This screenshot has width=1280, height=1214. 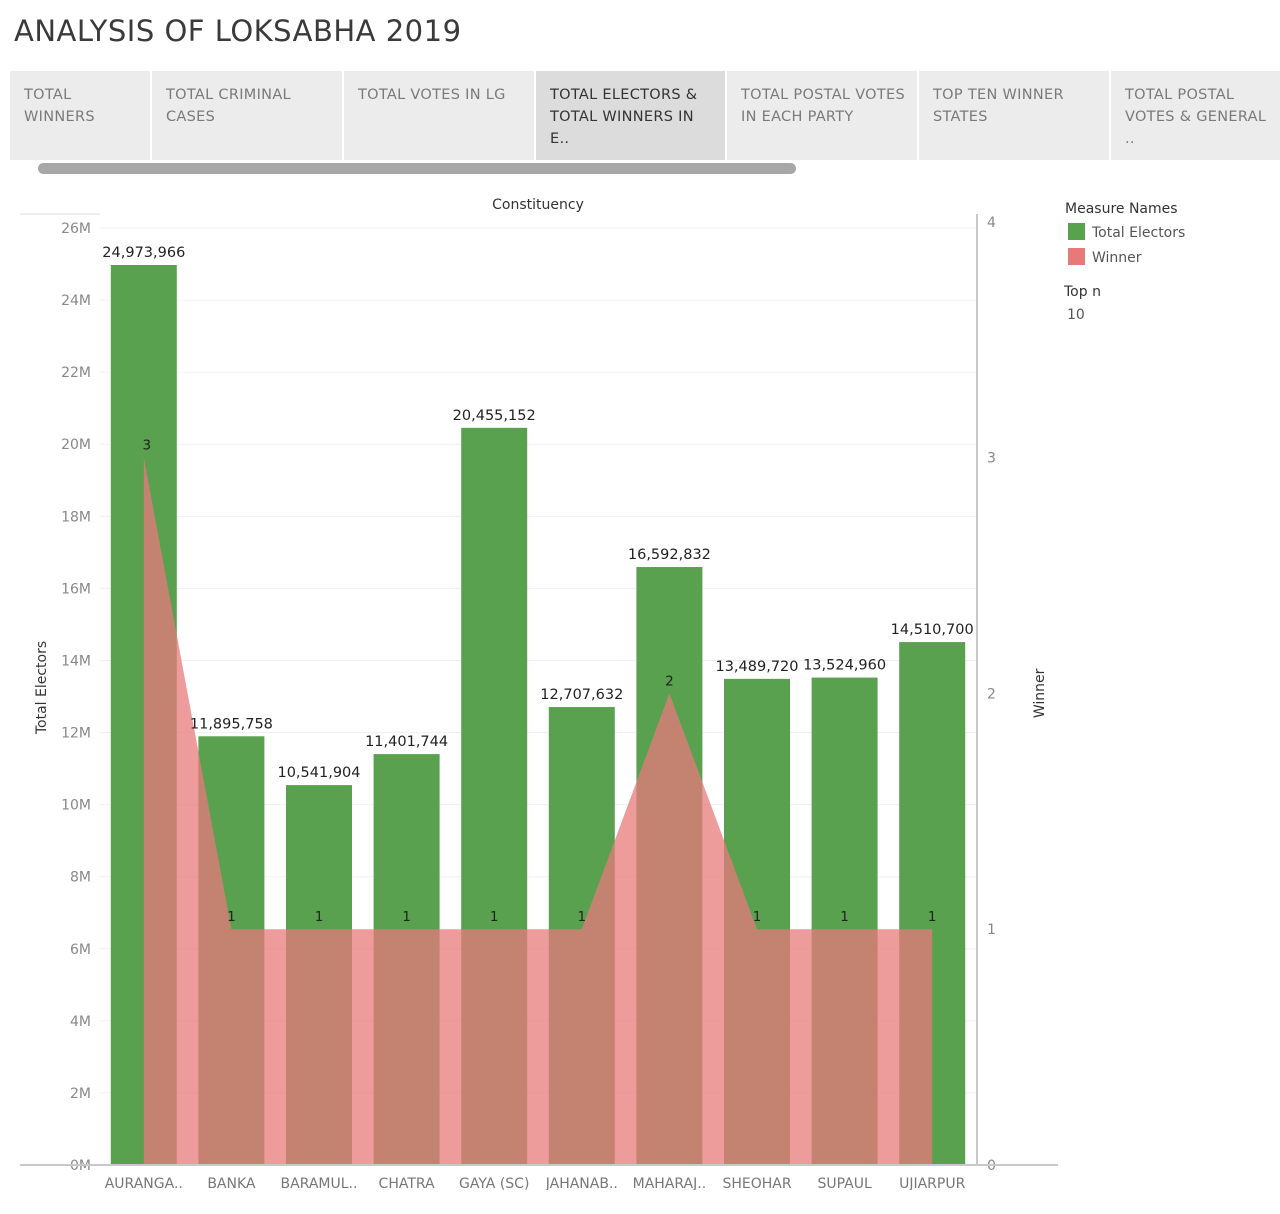 What do you see at coordinates (1121, 209) in the screenshot?
I see `legend-title: Measure Names` at bounding box center [1121, 209].